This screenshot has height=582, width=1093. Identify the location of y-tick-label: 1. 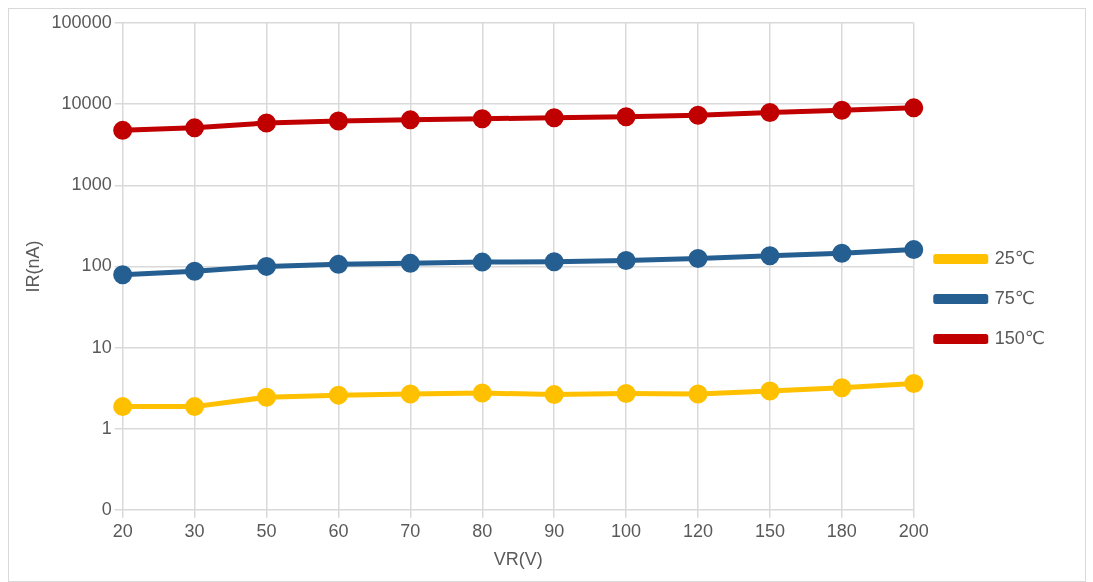
(106, 427).